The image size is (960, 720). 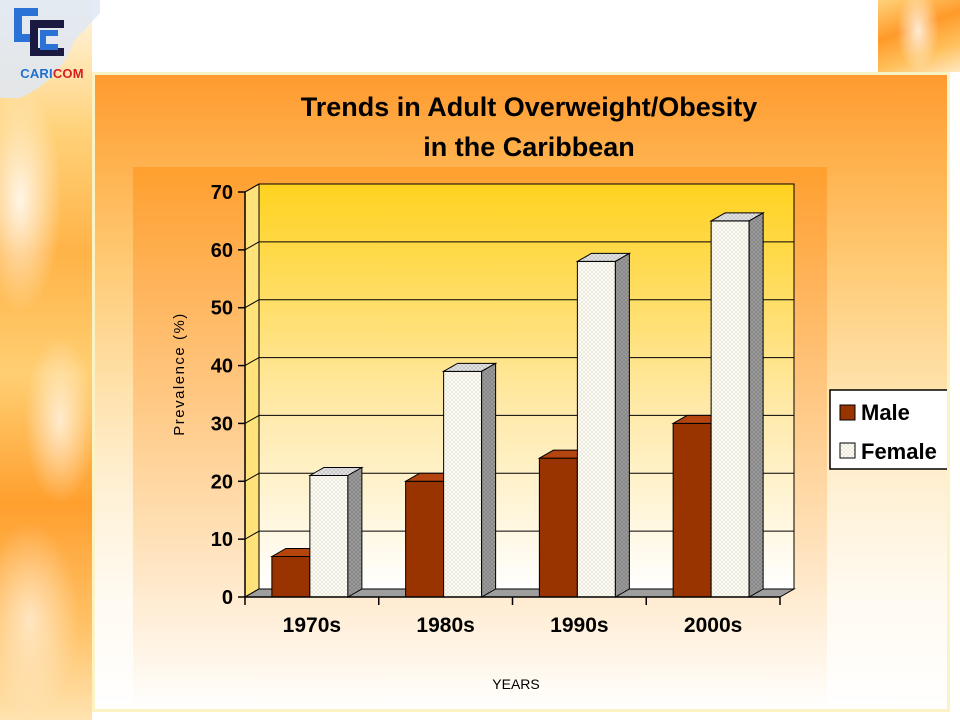 I want to click on y-tick-label: 30, so click(x=222, y=424).